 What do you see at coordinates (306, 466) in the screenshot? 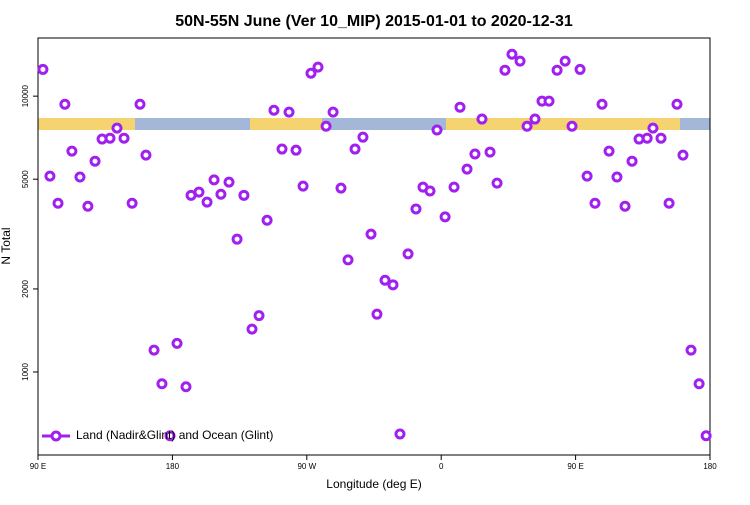
I see `x-tick-label: 90 W` at bounding box center [306, 466].